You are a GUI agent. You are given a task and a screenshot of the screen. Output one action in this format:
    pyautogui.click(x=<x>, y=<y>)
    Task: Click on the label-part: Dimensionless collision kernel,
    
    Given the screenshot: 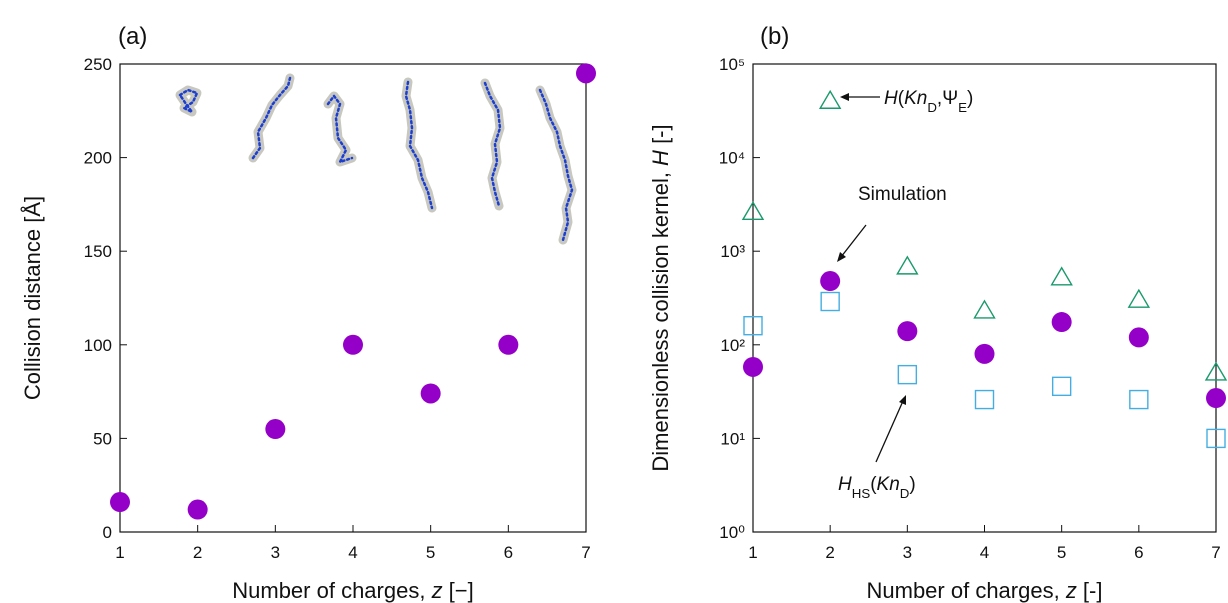 What is the action you would take?
    pyautogui.click(x=660, y=319)
    